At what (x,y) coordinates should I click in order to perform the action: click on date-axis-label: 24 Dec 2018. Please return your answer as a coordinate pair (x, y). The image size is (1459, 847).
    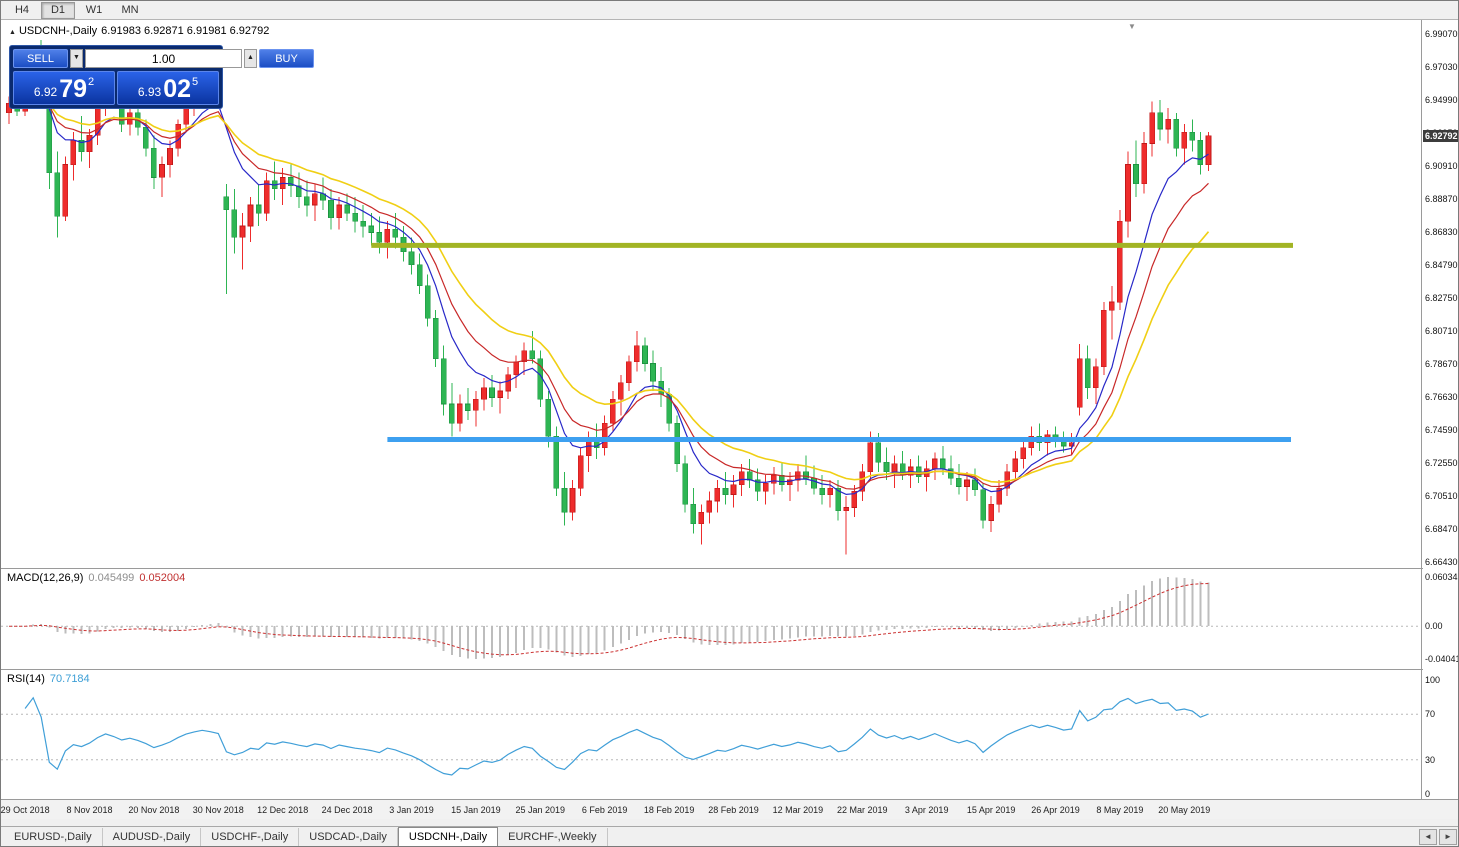
    Looking at the image, I should click on (347, 810).